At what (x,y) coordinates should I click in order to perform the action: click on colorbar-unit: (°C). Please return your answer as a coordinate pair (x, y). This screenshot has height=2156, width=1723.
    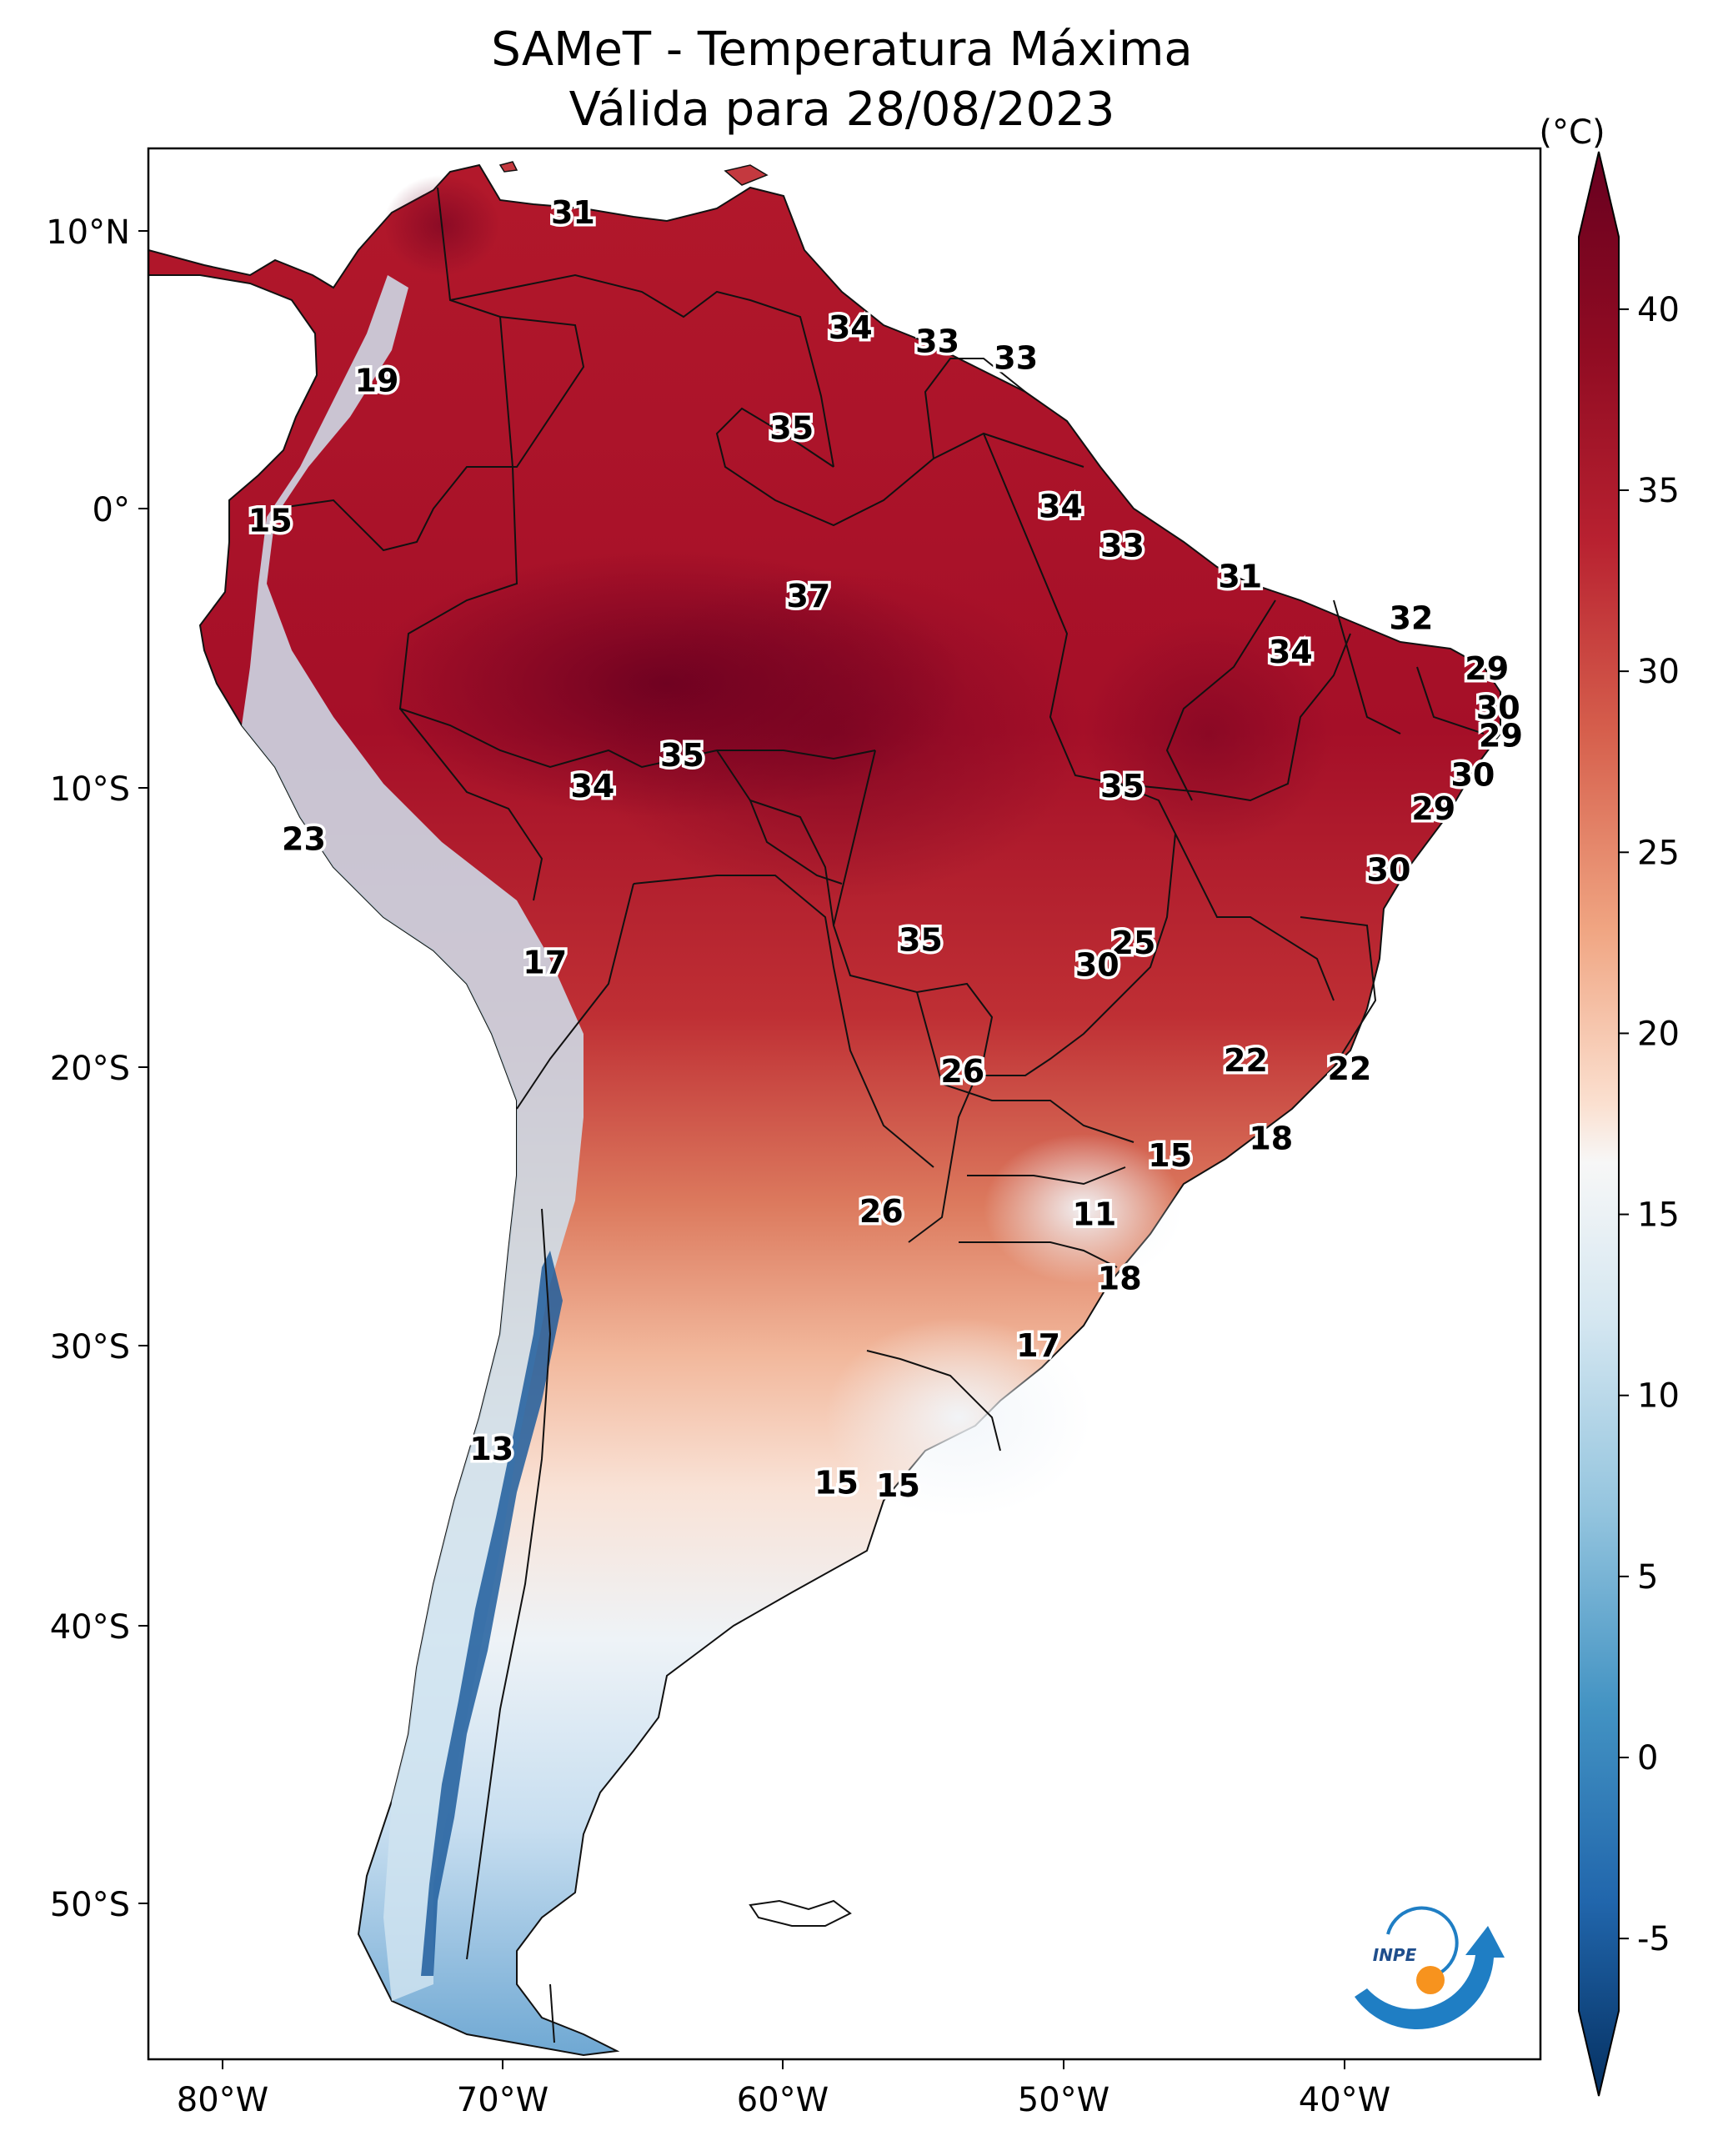
    Looking at the image, I should click on (1572, 132).